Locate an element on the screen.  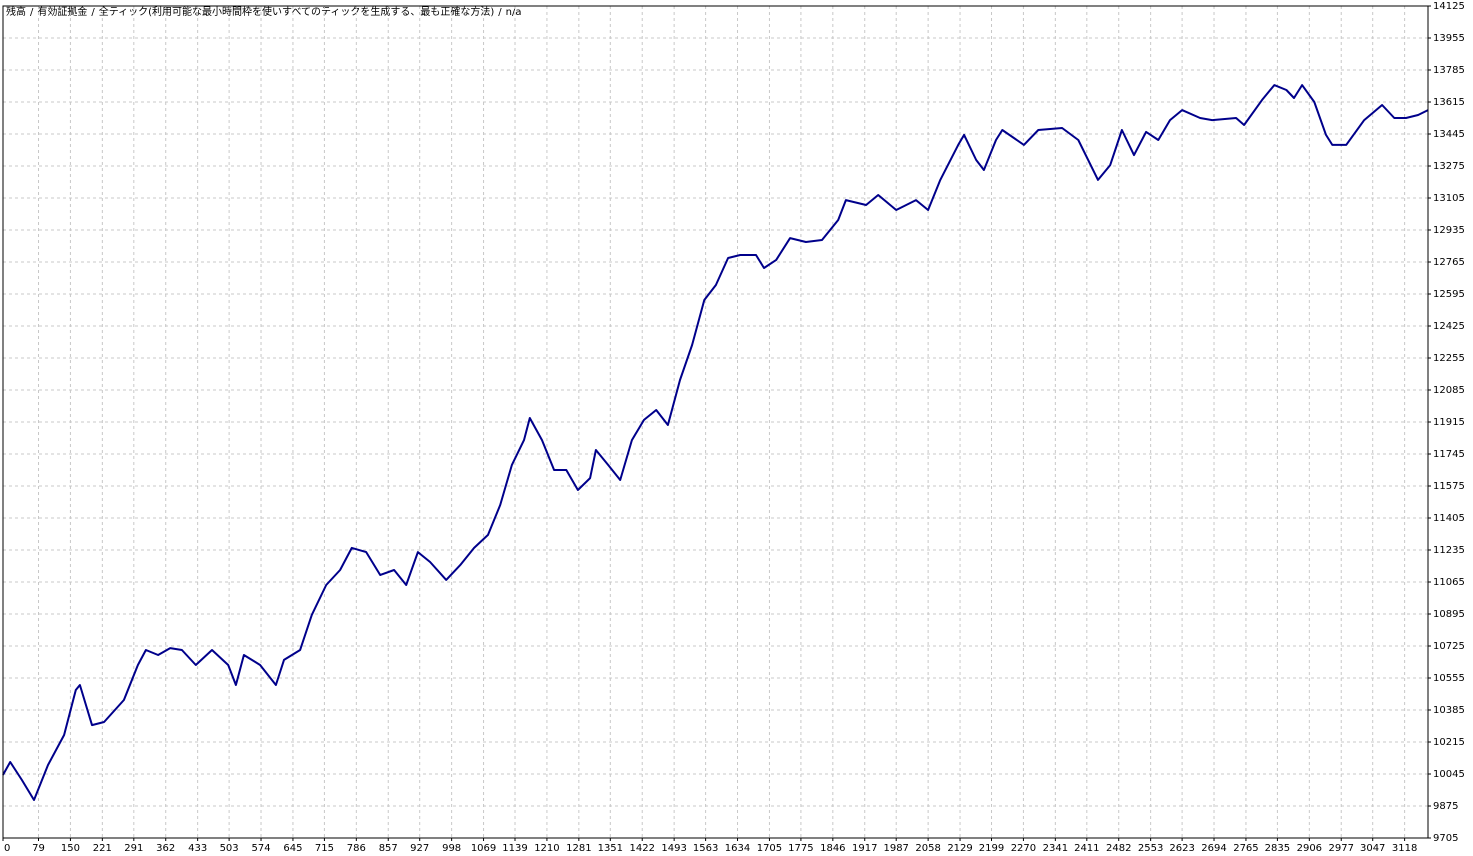
y-tick-label: 13105 is located at coordinates (1449, 198).